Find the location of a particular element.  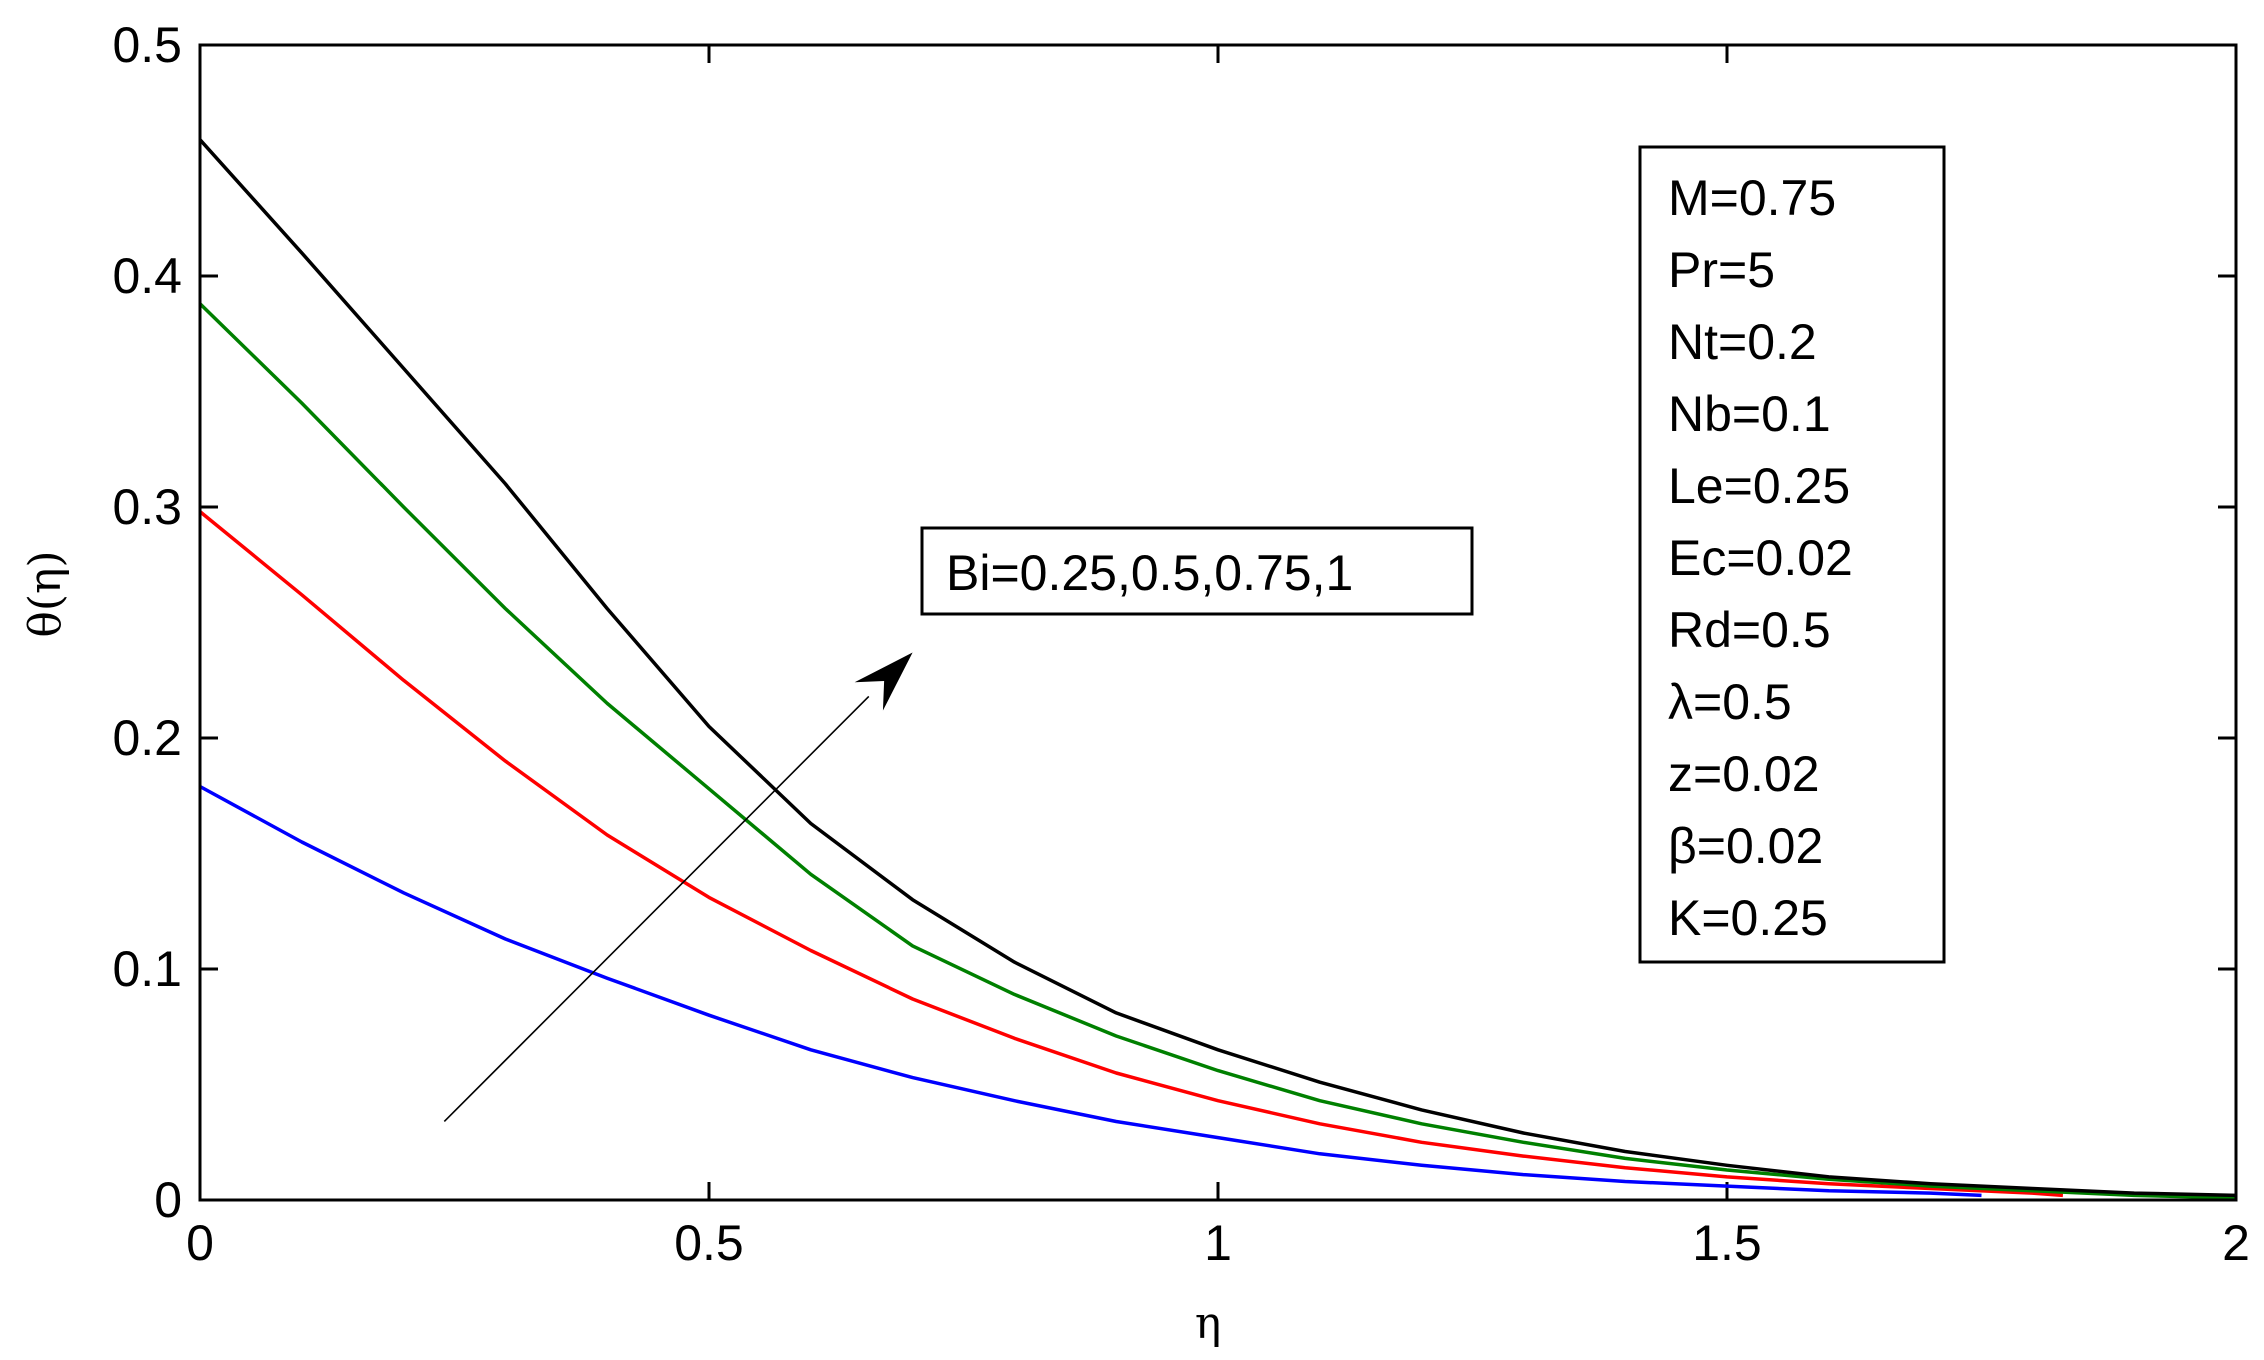

x-tick-label: 1 is located at coordinates (1218, 1243).